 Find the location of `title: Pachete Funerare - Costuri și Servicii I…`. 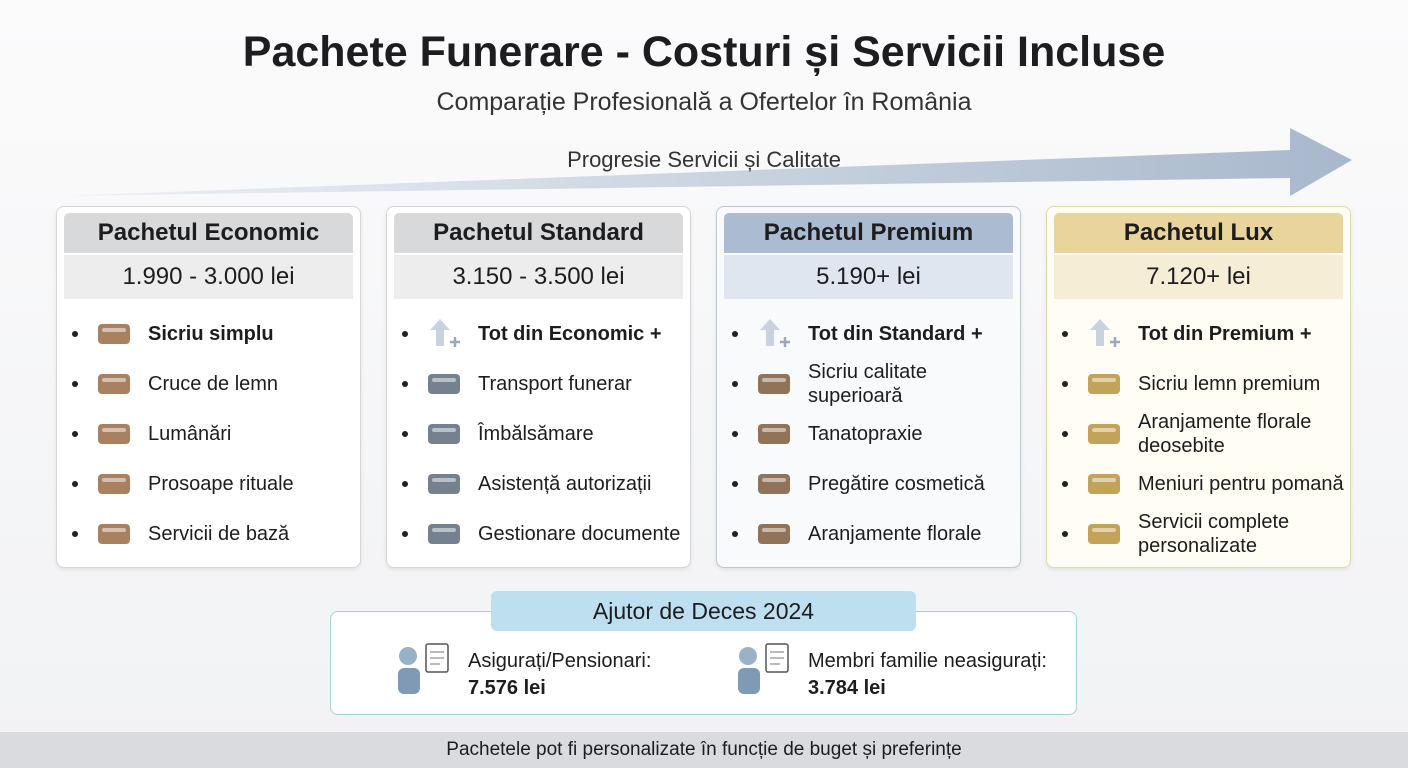

title: Pachete Funerare - Costuri și Servicii I… is located at coordinates (704, 52).